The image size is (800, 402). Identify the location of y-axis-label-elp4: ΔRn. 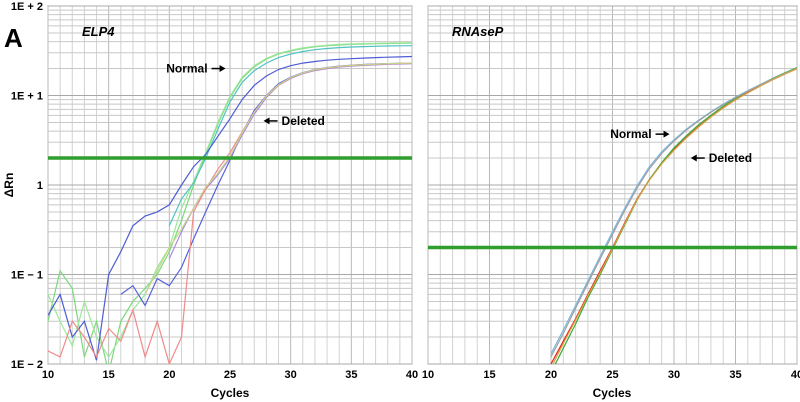
(9, 185).